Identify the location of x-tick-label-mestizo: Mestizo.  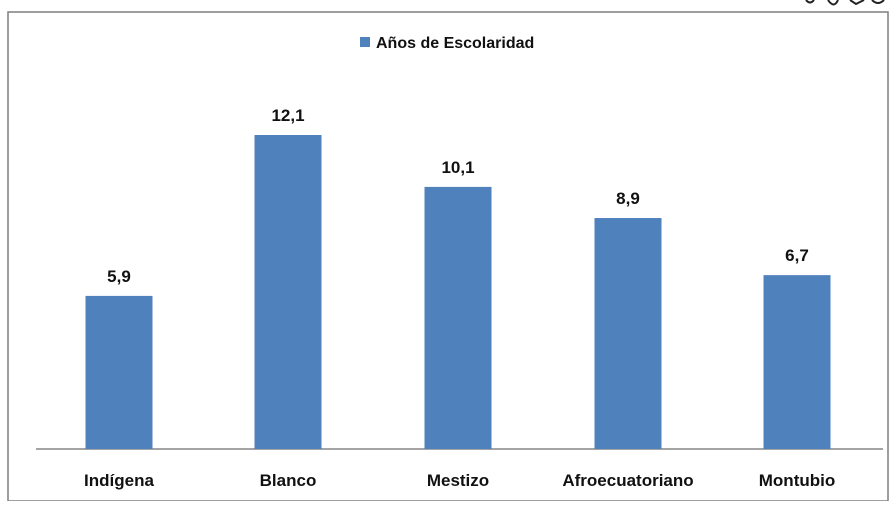
(458, 480).